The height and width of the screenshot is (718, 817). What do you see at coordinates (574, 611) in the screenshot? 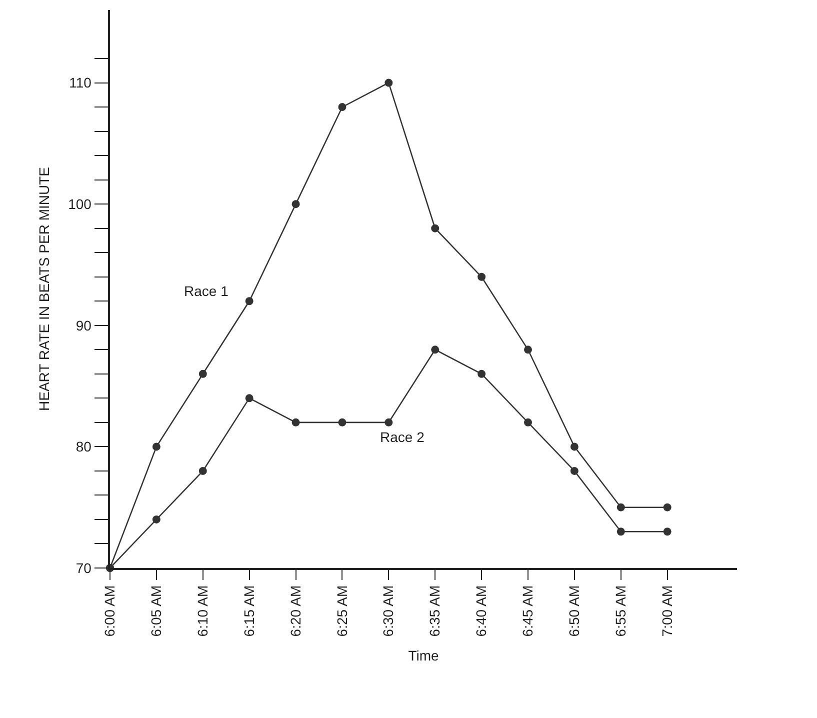
I see `x-tick-label: 6:50 AM` at bounding box center [574, 611].